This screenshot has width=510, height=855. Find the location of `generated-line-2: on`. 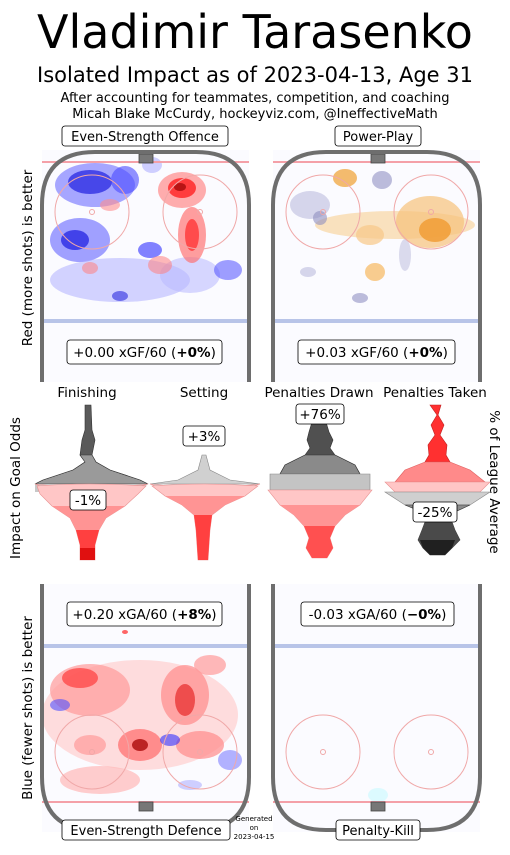

generated-line-2: on is located at coordinates (254, 828).